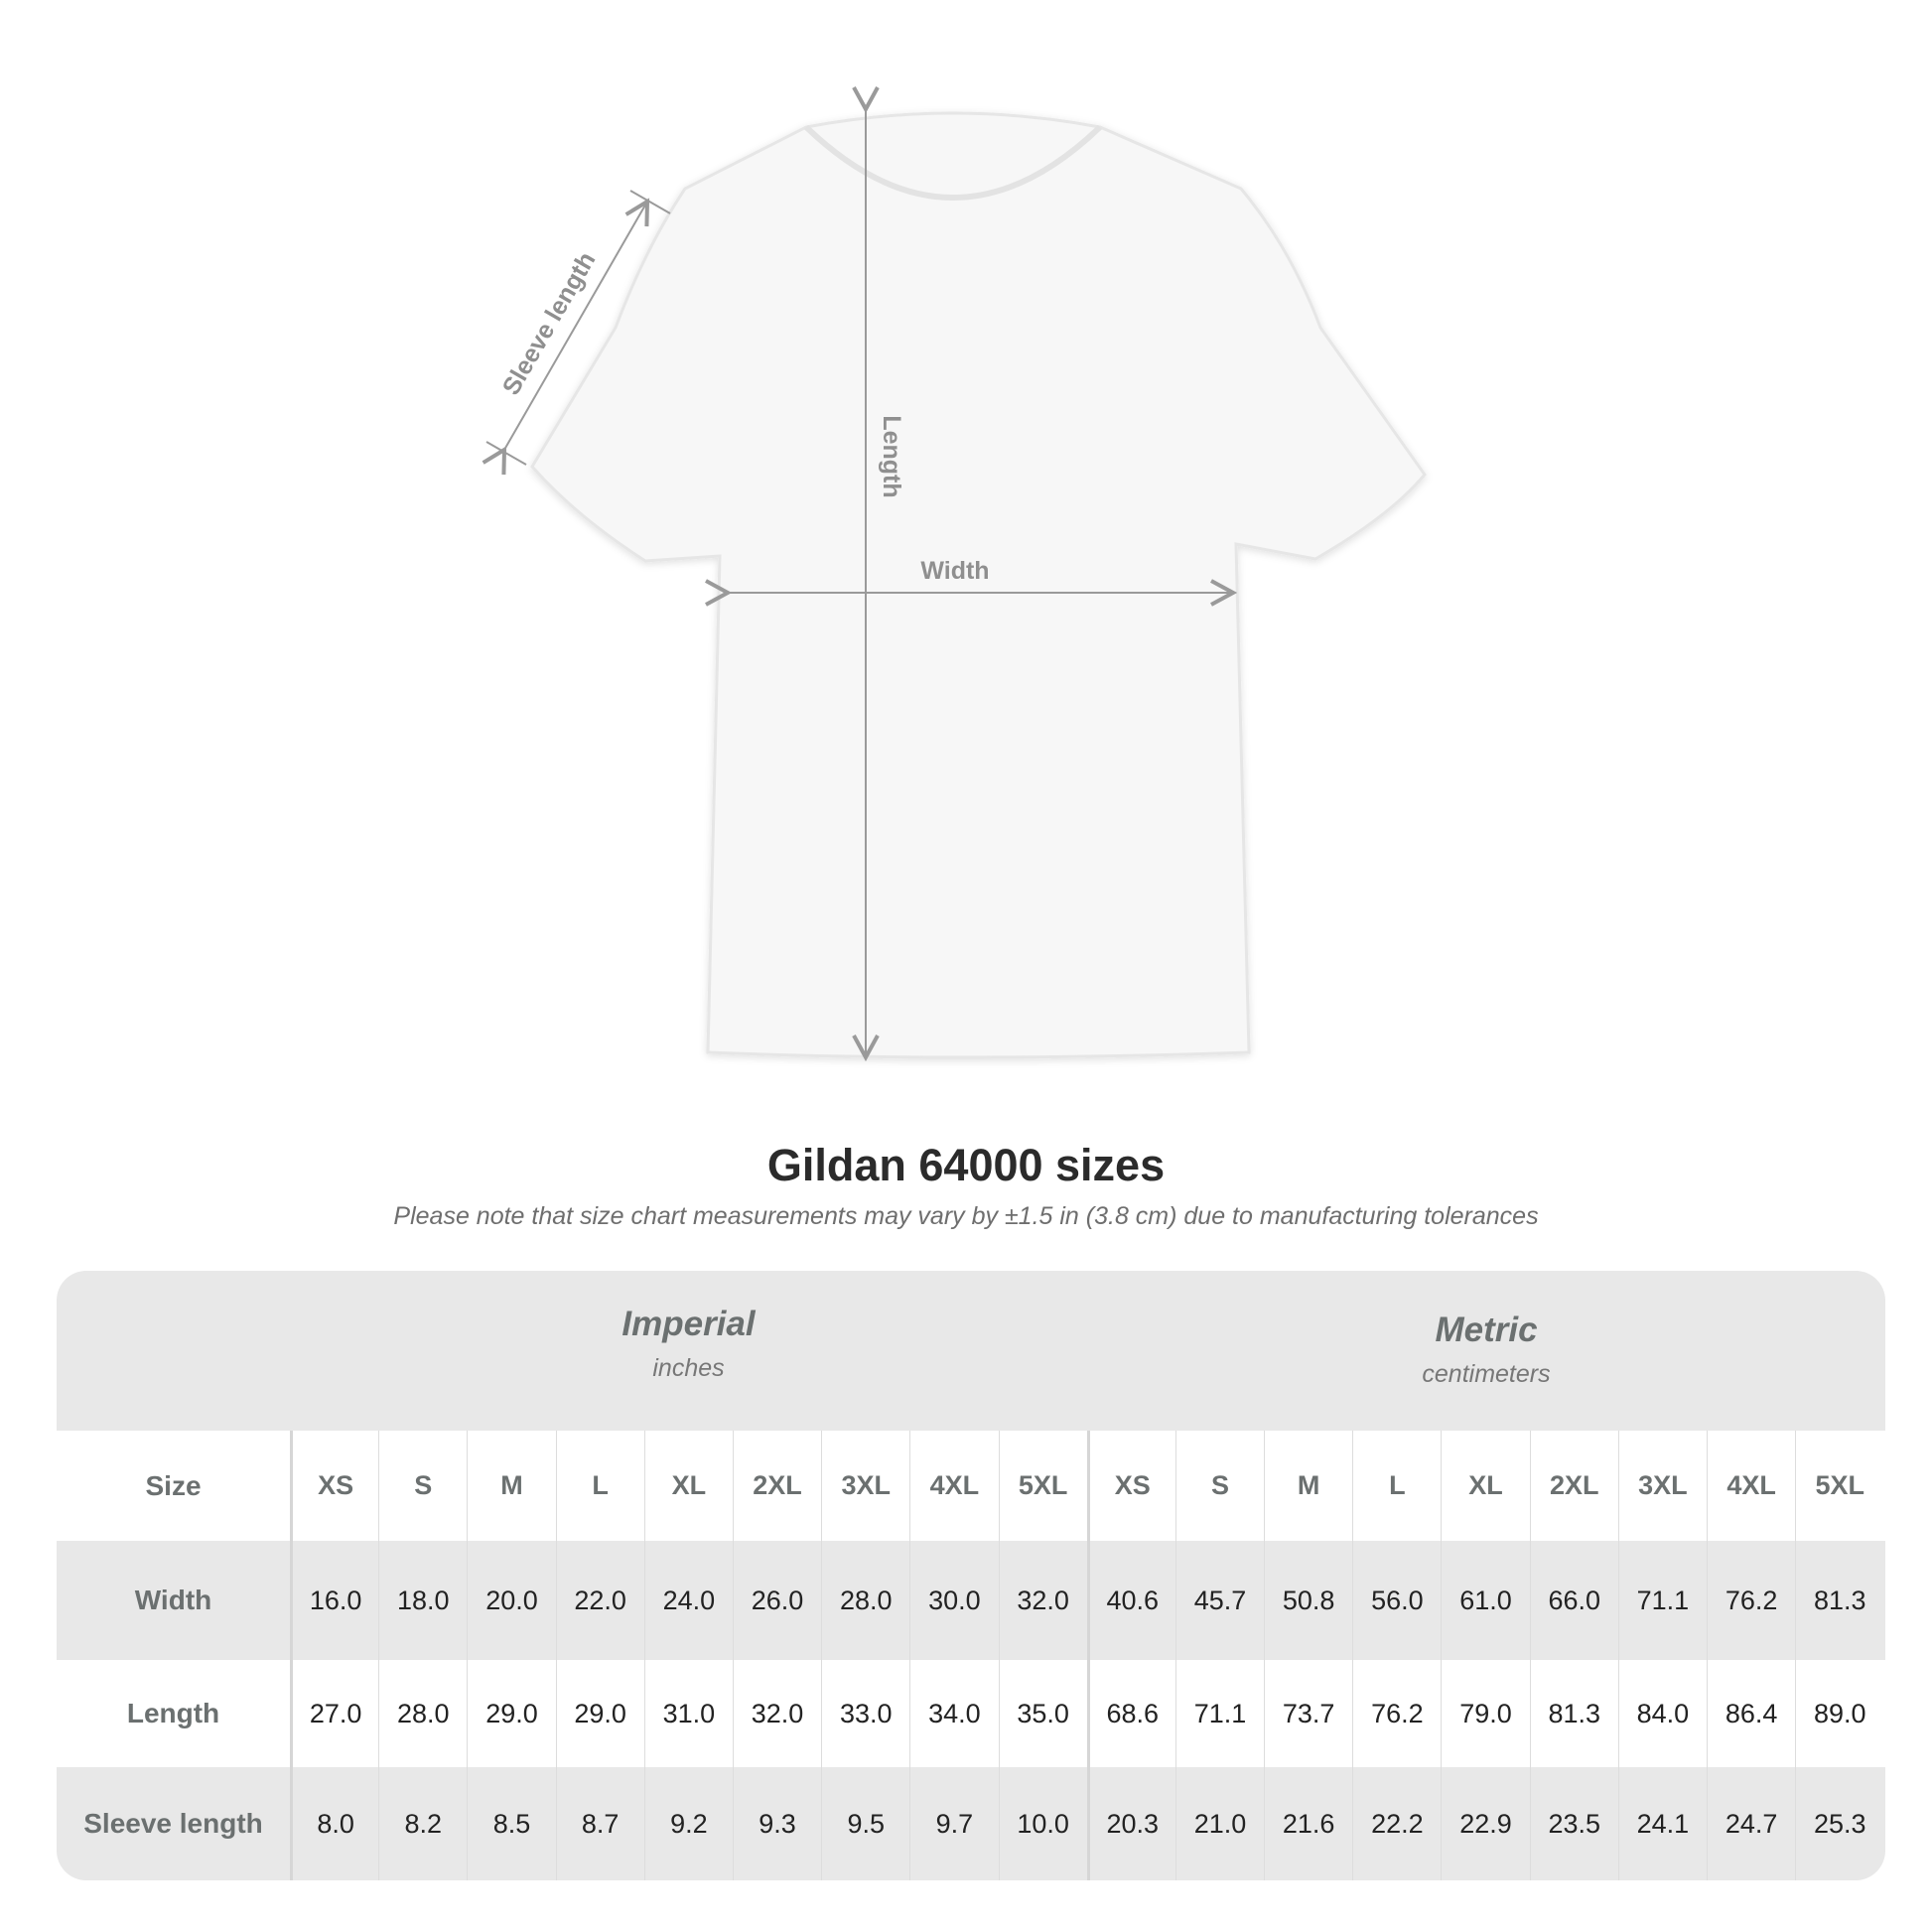  Describe the element at coordinates (688, 1486) in the screenshot. I see `imperial-size-xl: XL` at that location.